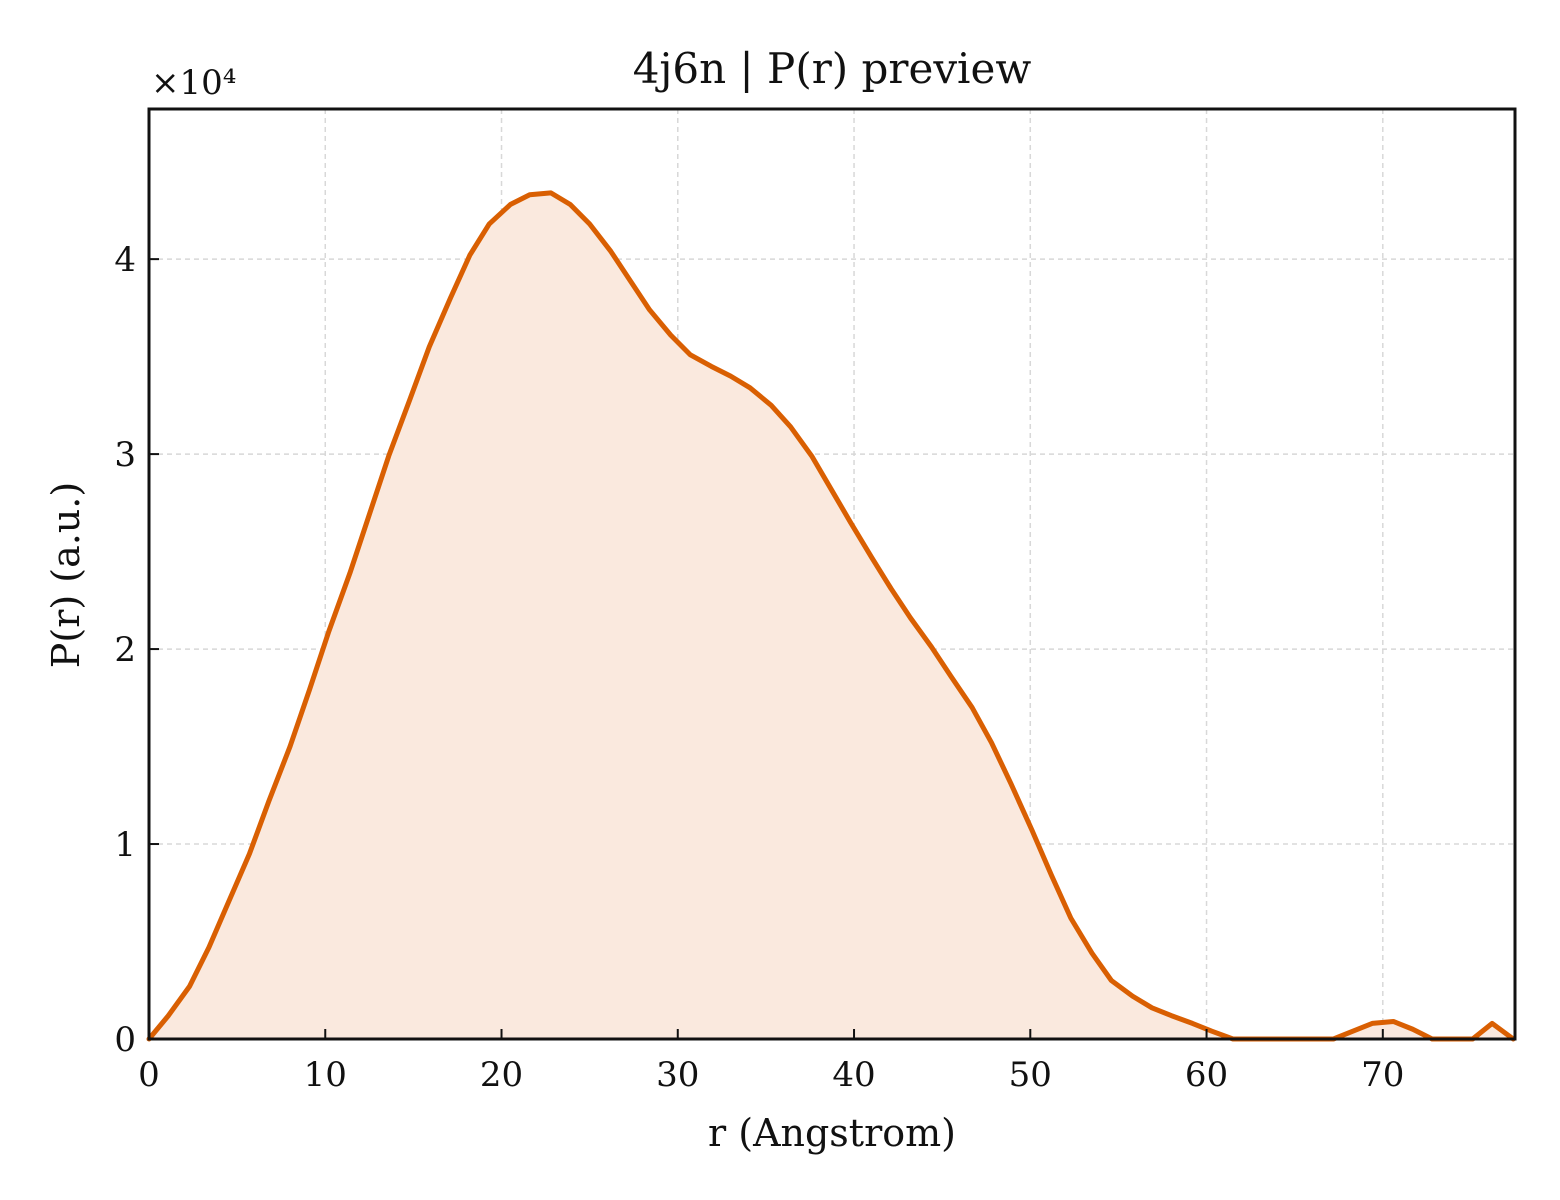 The width and height of the screenshot is (1560, 1200). What do you see at coordinates (66, 575) in the screenshot?
I see `y-axis-label: P(r) (a.u.)` at bounding box center [66, 575].